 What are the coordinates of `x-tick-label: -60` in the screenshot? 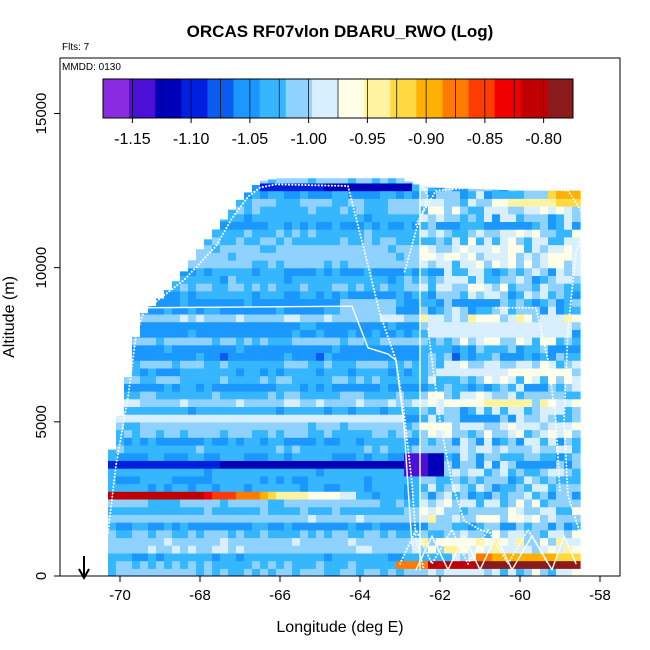 It's located at (520, 595).